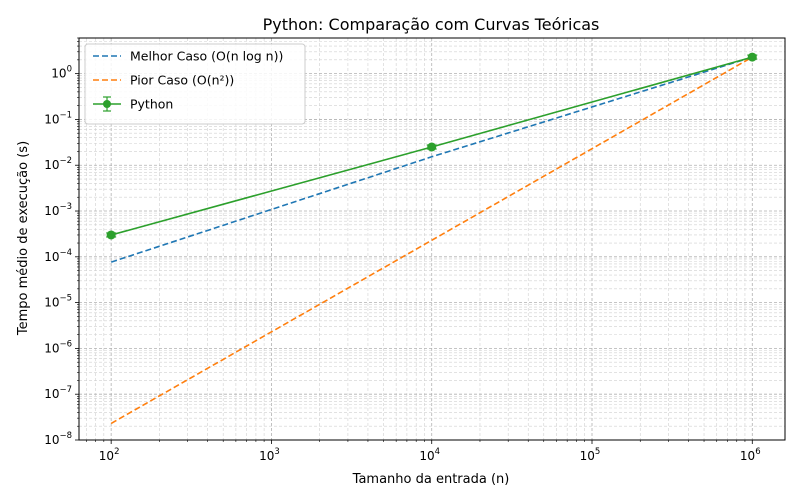  What do you see at coordinates (151, 104) in the screenshot?
I see `legend-label: Python` at bounding box center [151, 104].